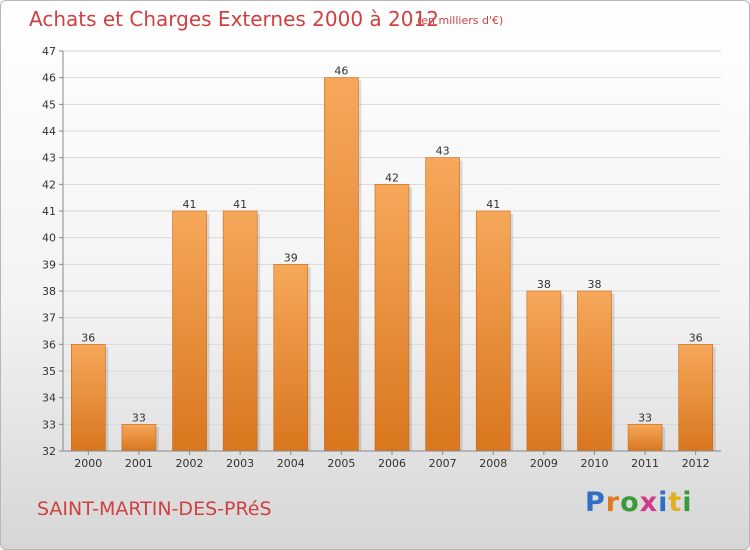  Describe the element at coordinates (240, 463) in the screenshot. I see `x-tick-label: 2003` at that location.